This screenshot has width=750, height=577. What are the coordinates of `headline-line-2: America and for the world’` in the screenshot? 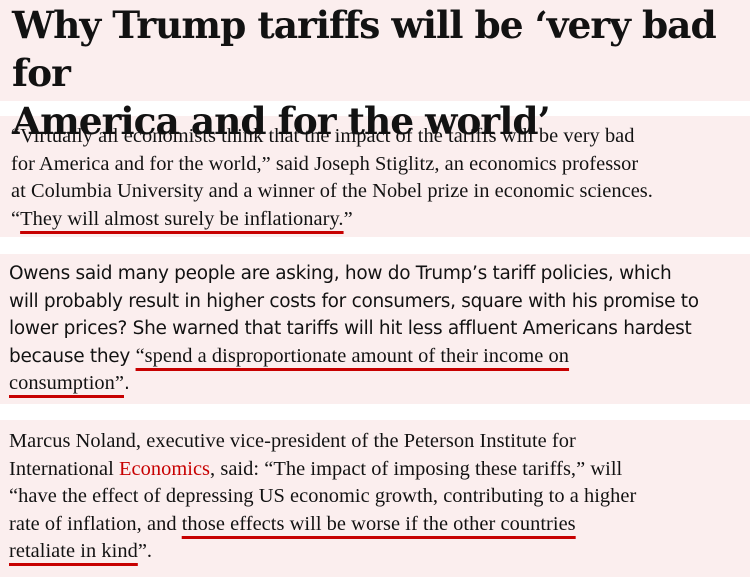 It's located at (281, 121).